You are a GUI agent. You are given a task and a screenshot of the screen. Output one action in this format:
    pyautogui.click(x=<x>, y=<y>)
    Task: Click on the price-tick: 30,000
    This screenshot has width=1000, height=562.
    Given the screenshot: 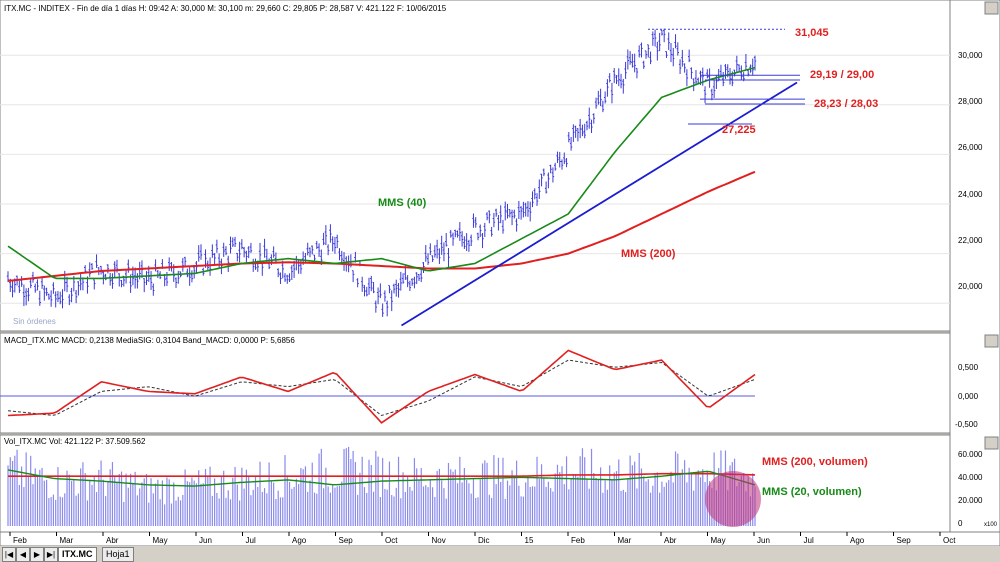 What is the action you would take?
    pyautogui.click(x=970, y=55)
    